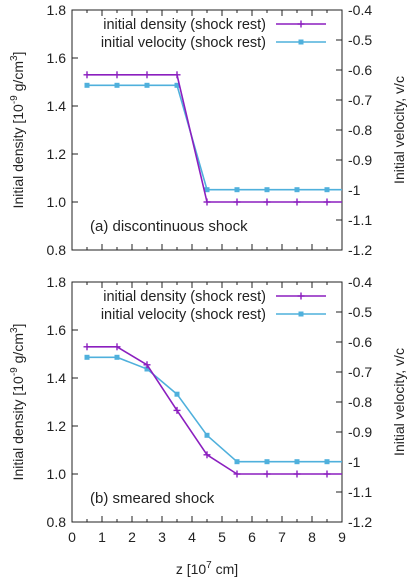 This screenshot has height=586, width=416. Describe the element at coordinates (132, 537) in the screenshot. I see `x-tick-label: 2` at that location.